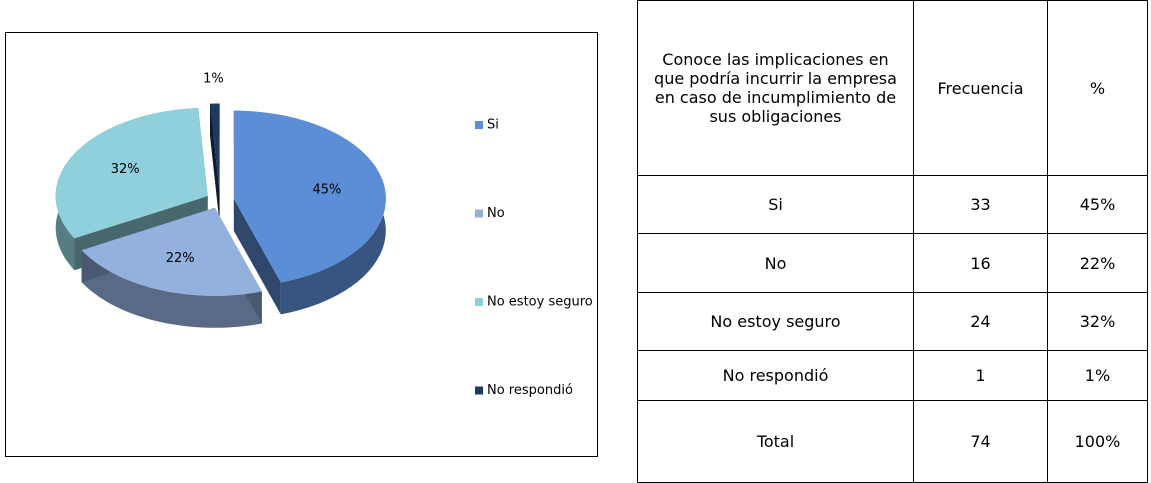 Image resolution: width=1151 pixels, height=483 pixels. I want to click on legend-label: No estoy seguro, so click(540, 302).